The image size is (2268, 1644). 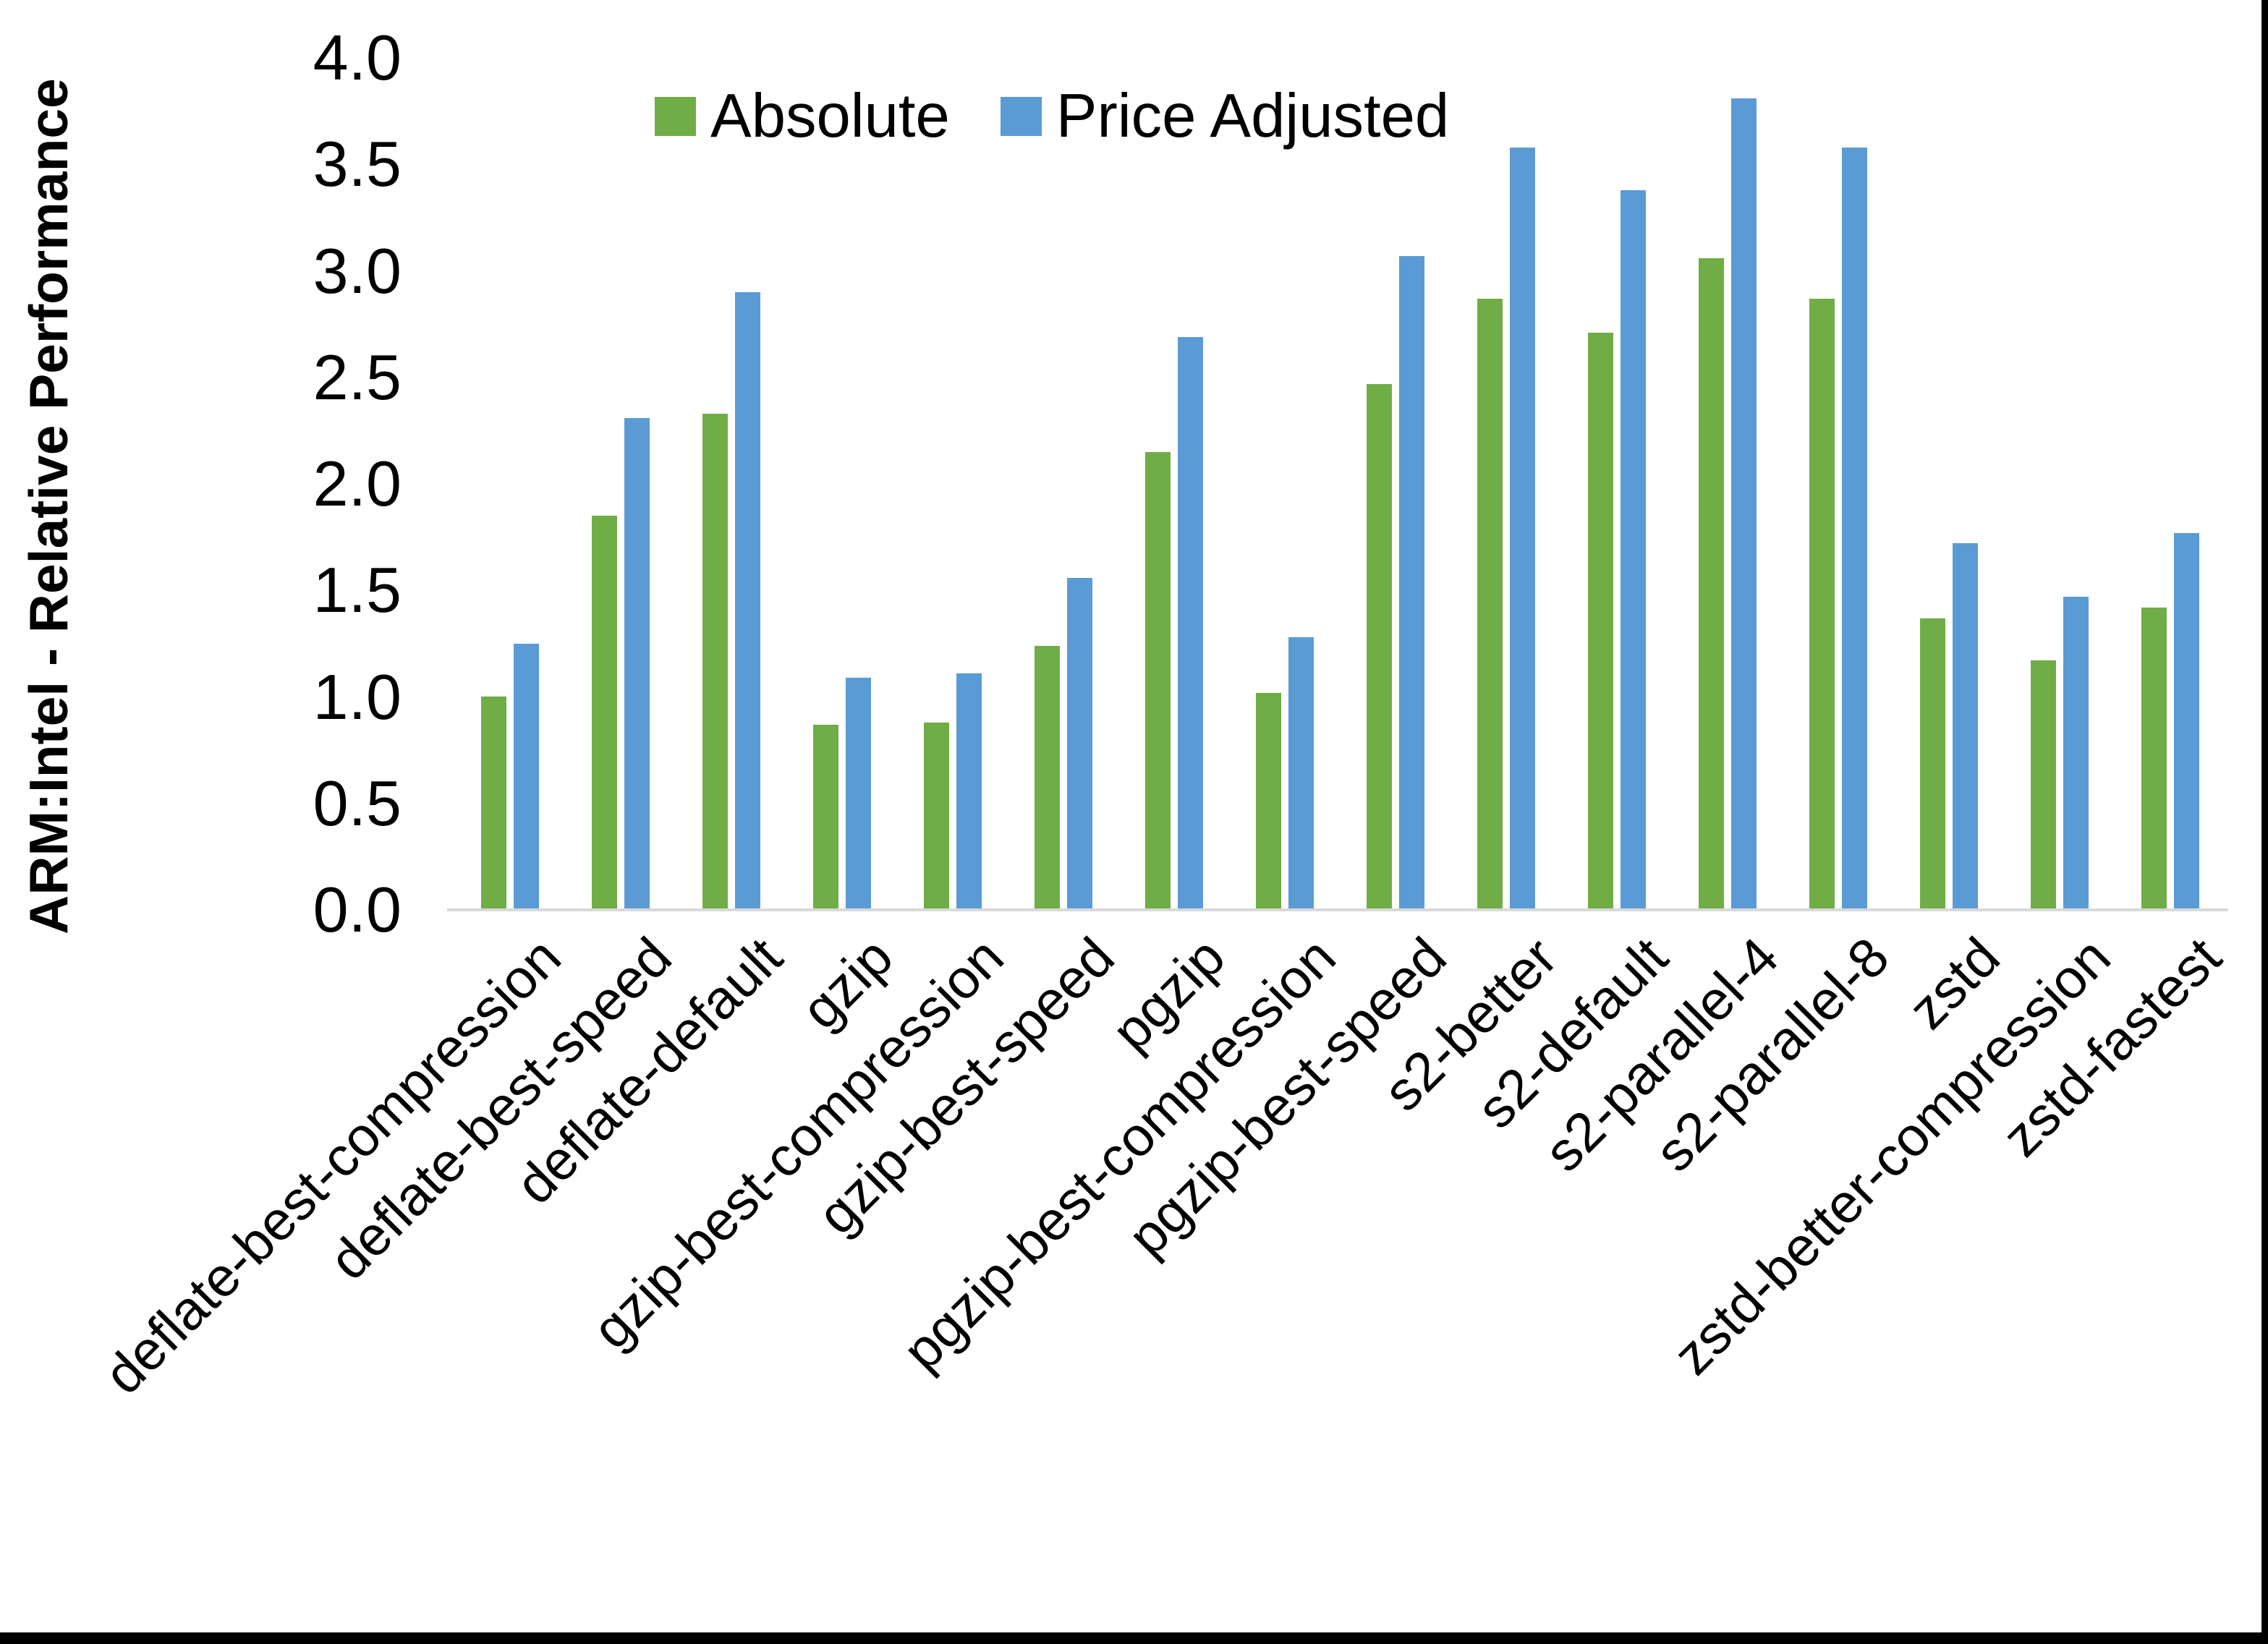 What do you see at coordinates (357, 483) in the screenshot?
I see `y-tick-label: 2.0` at bounding box center [357, 483].